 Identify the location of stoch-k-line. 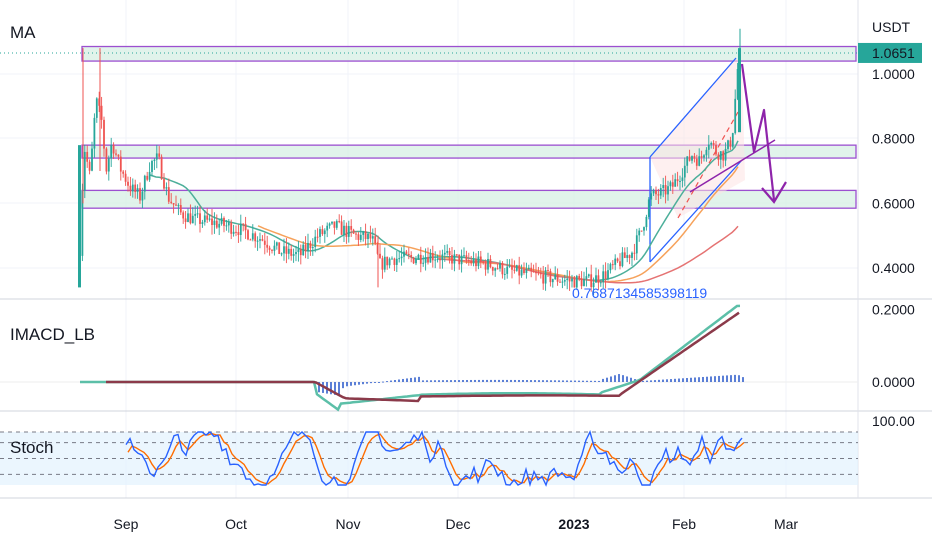
(434, 459).